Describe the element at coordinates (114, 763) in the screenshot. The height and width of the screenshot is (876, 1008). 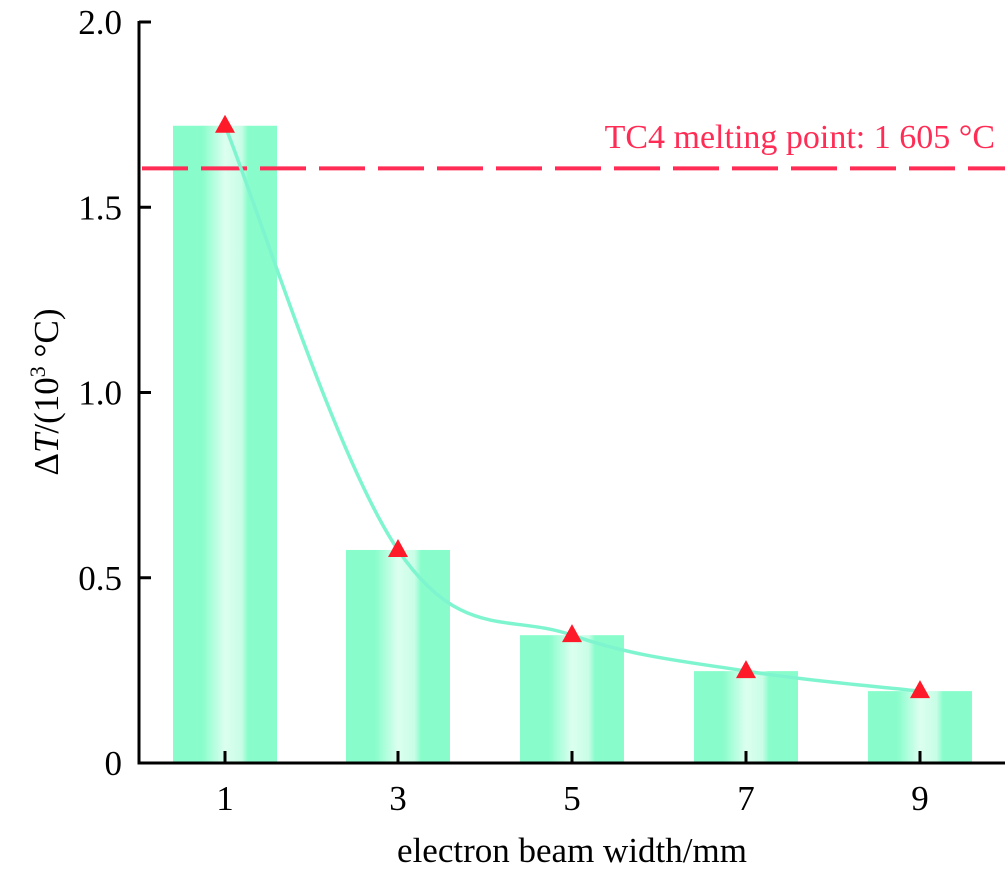
I see `y-tick-label: 0` at that location.